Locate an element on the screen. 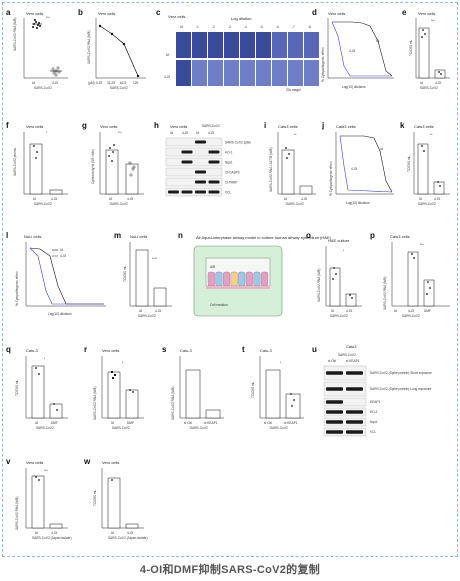 The image size is (460, 581). svg-text: i is located at coordinates (265, 125).